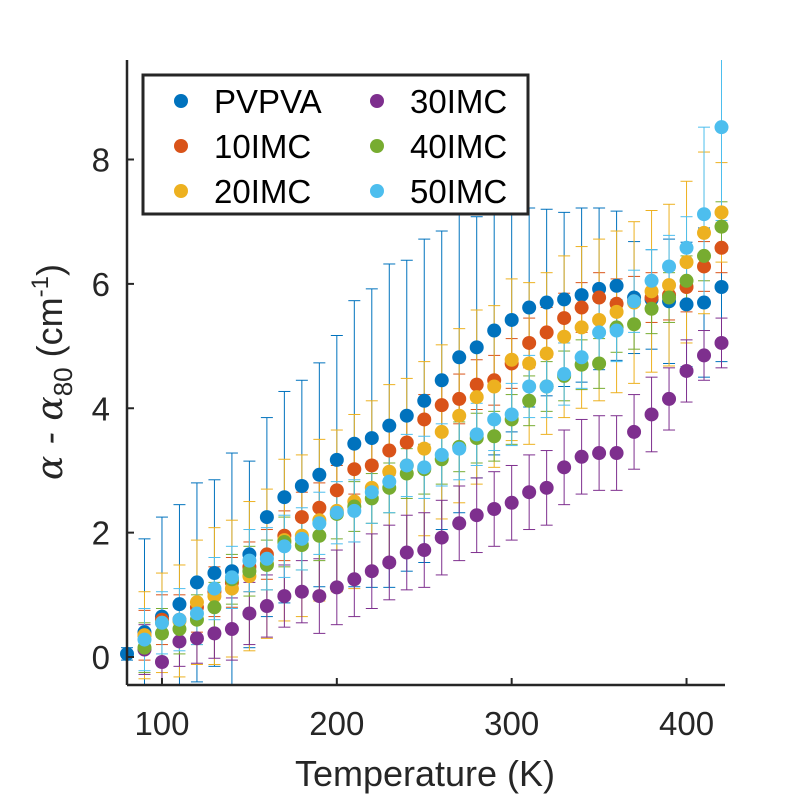 This screenshot has height=800, width=800. I want to click on y-axis-title-superscript: -1, so click(40, 286).